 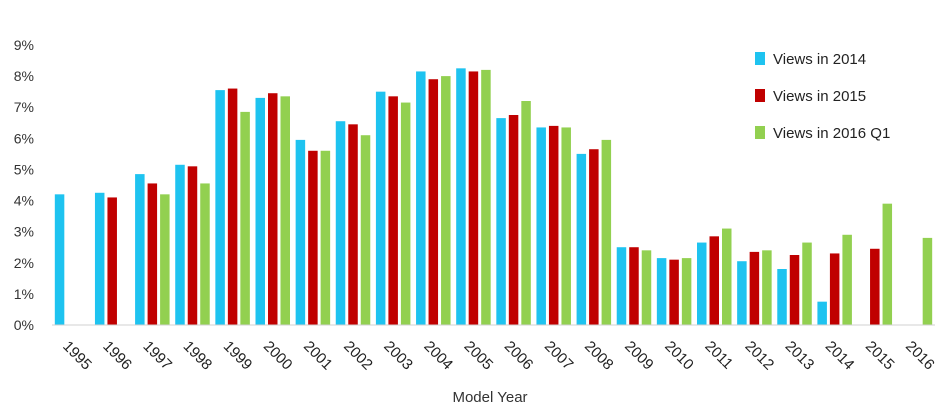 What do you see at coordinates (599, 356) in the screenshot?
I see `x-tick-label: 2008` at bounding box center [599, 356].